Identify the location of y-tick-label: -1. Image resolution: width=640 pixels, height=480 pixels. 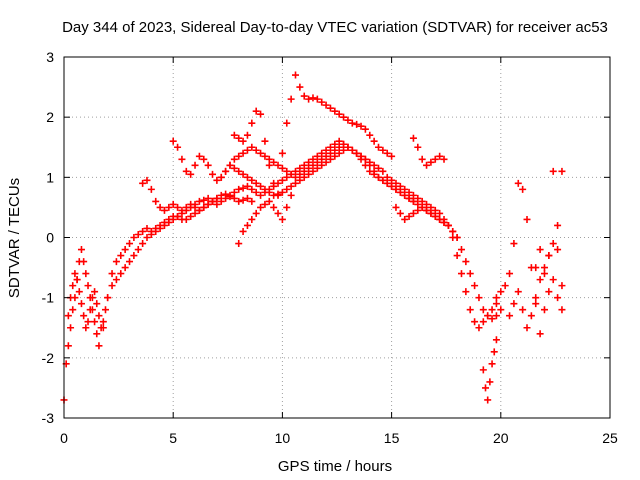
(48, 298).